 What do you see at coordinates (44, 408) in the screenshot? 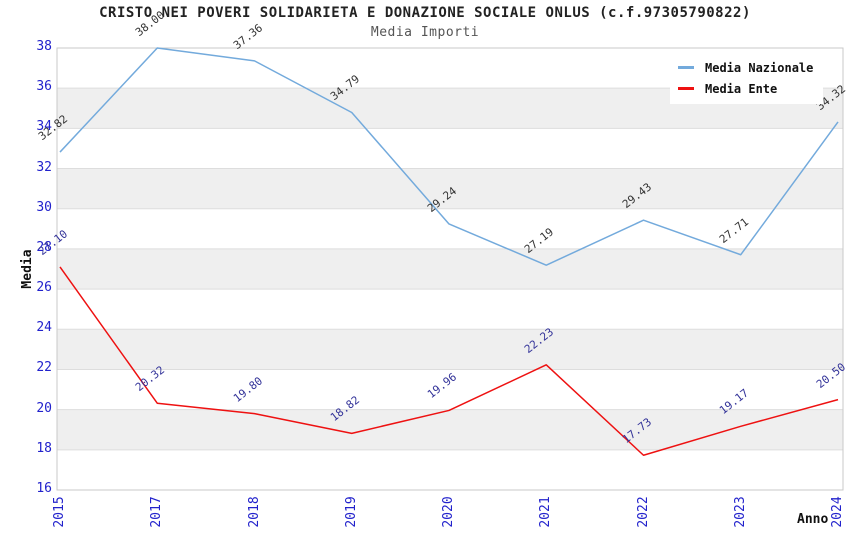
I see `y-tick-label: 20` at bounding box center [44, 408].